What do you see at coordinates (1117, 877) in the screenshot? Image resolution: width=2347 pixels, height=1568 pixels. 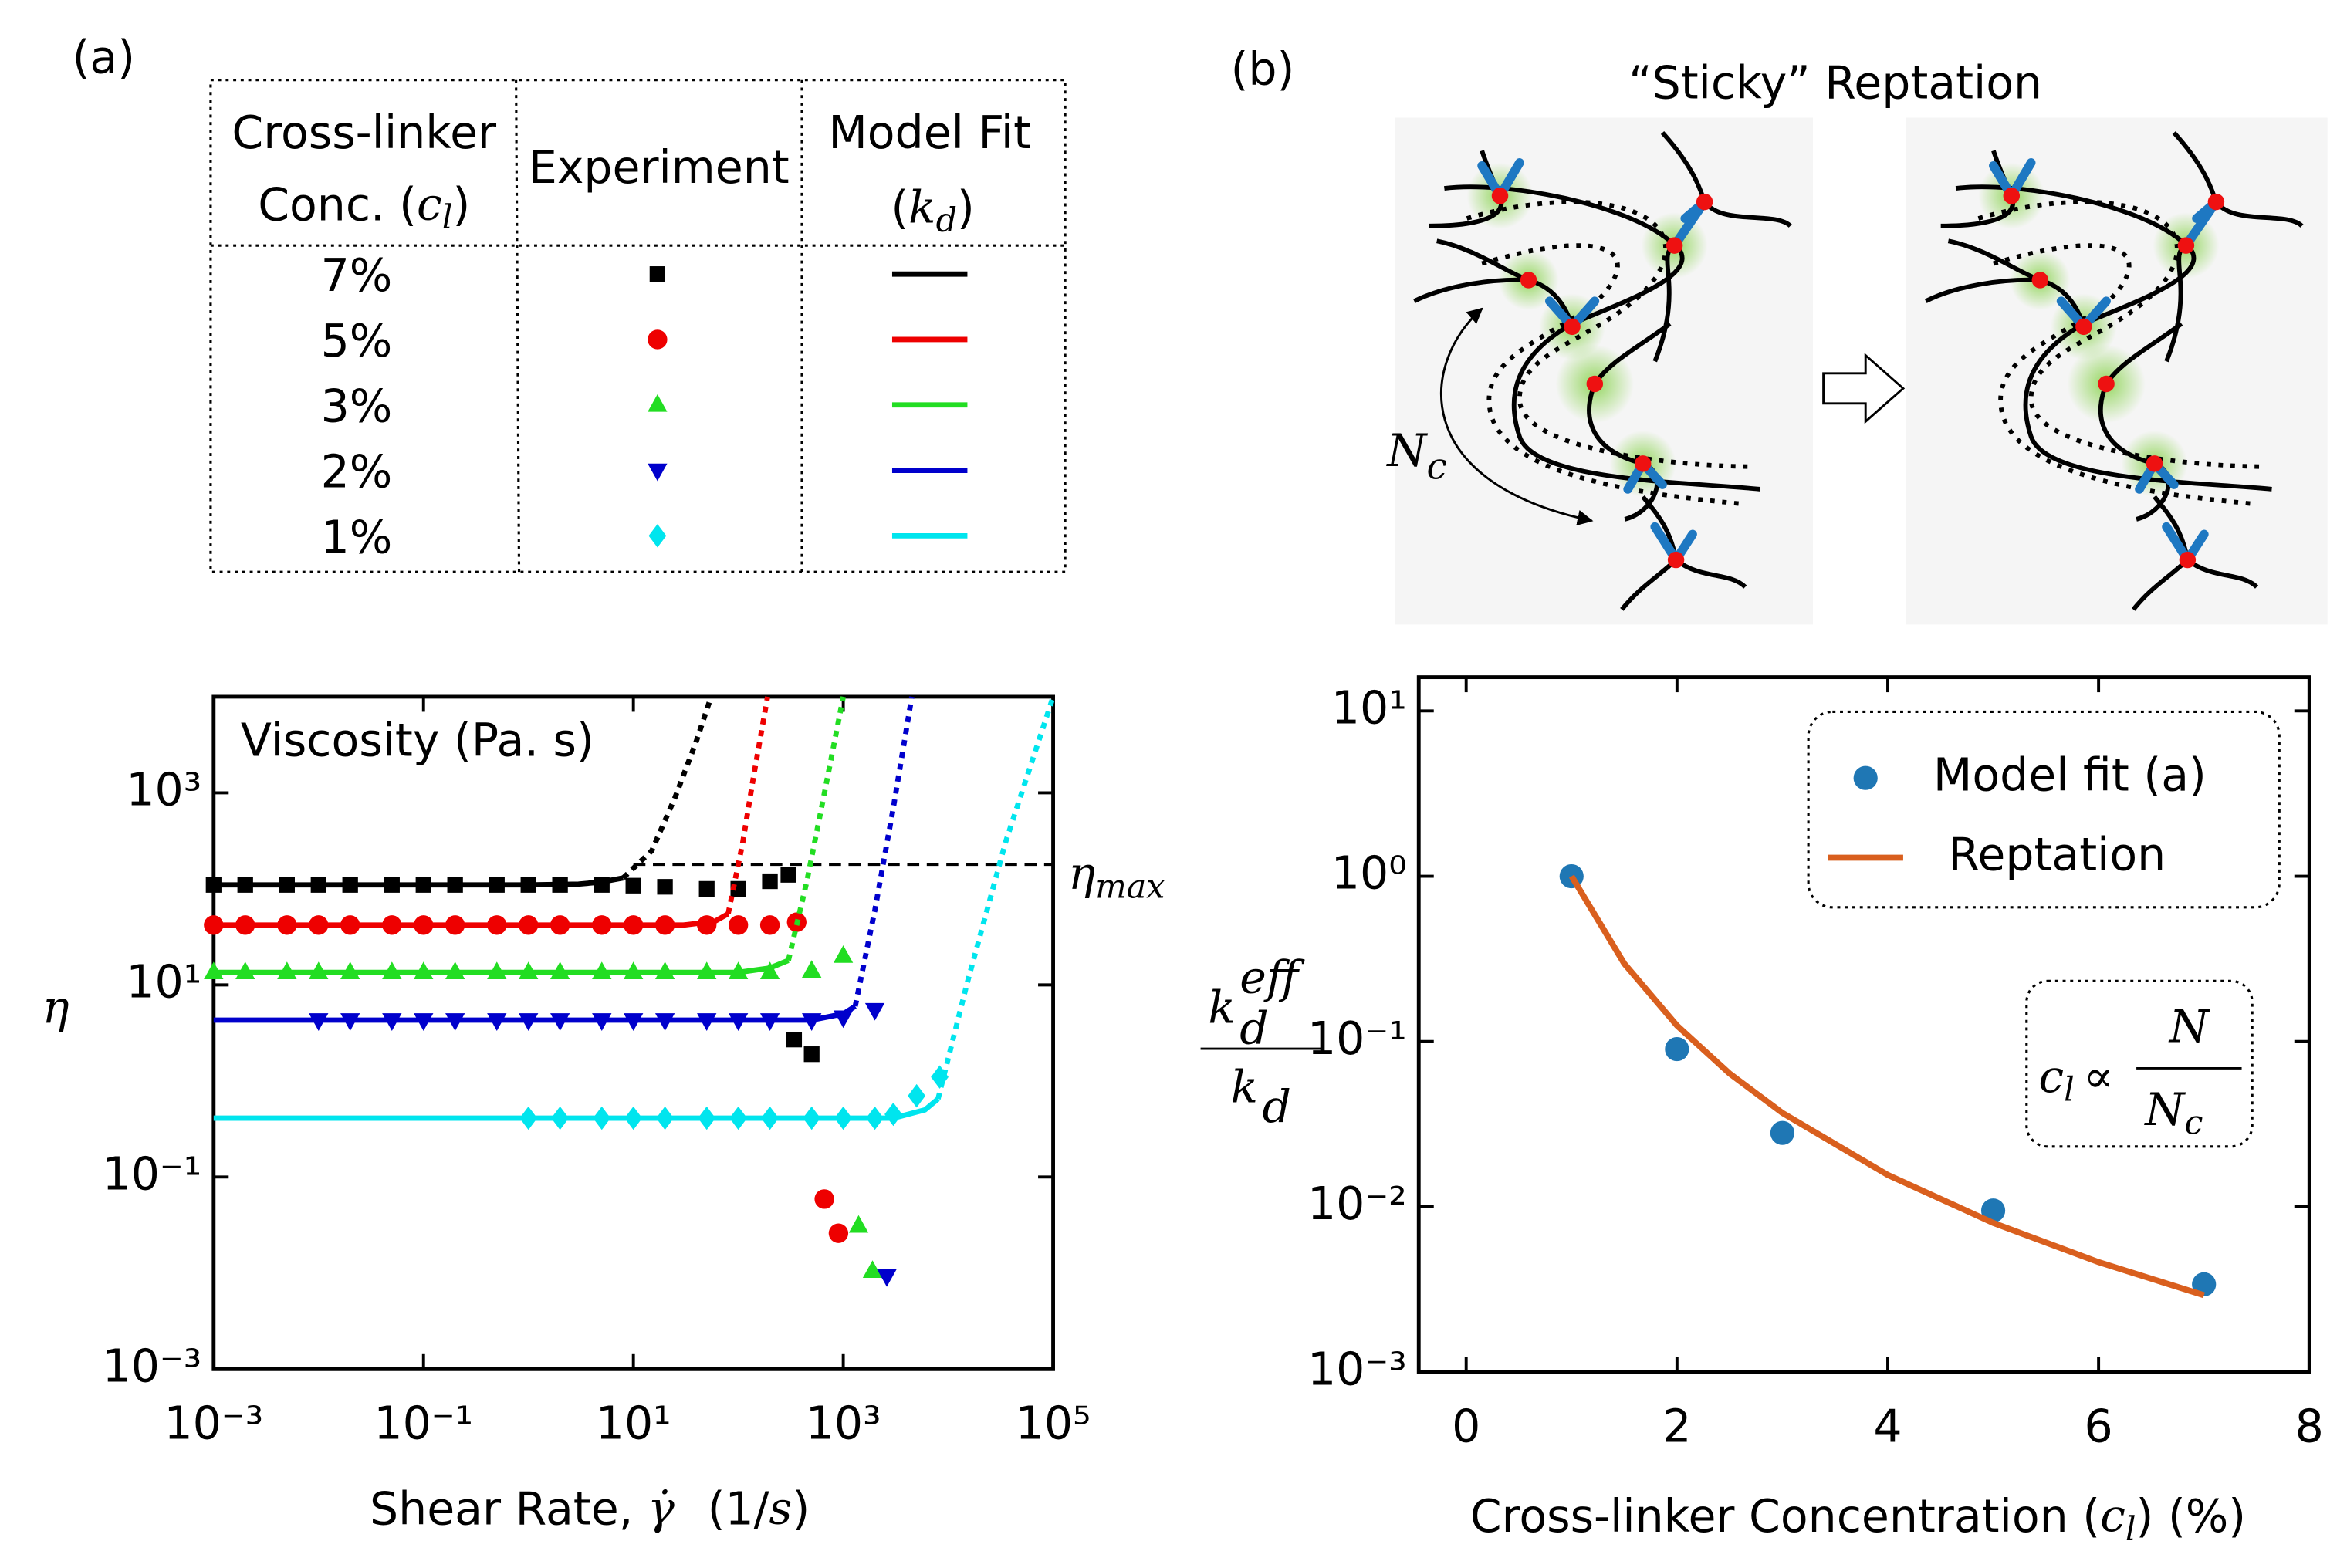 I see `hline-label: ηmax` at bounding box center [1117, 877].